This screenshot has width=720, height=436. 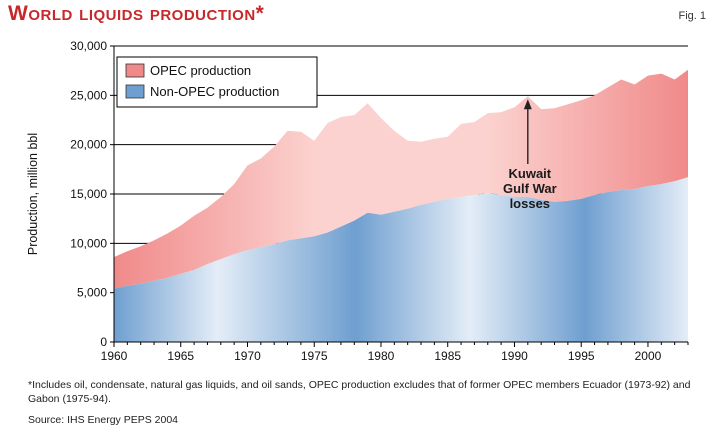 What do you see at coordinates (514, 356) in the screenshot?
I see `x-tick-label: 1990` at bounding box center [514, 356].